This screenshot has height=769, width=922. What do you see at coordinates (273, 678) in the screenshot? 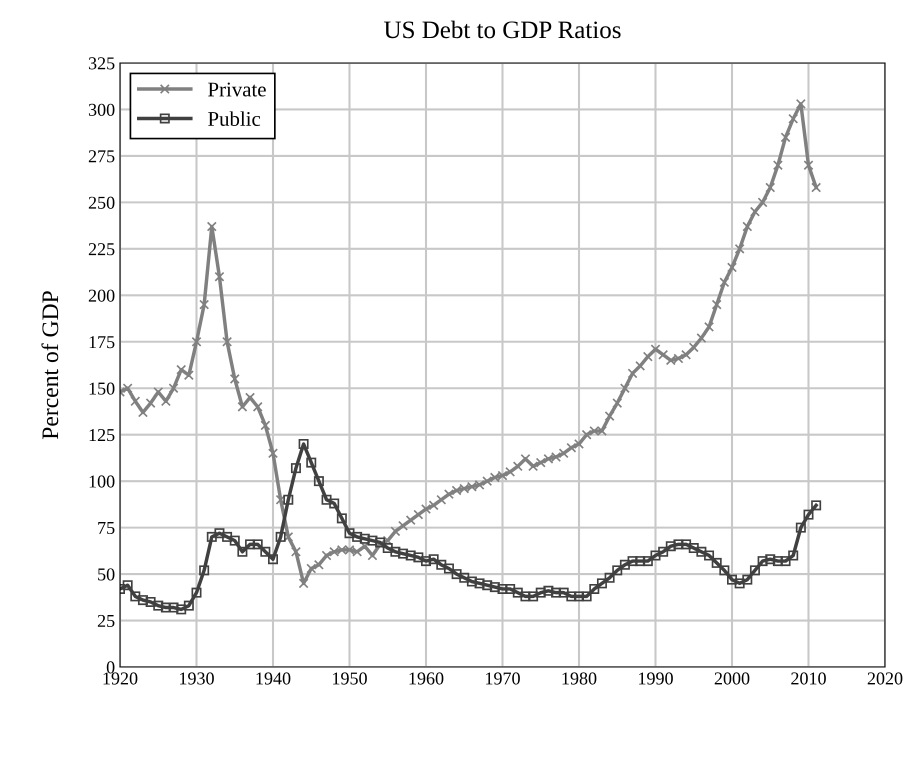
I see `x-tick-label: 1940` at bounding box center [273, 678].